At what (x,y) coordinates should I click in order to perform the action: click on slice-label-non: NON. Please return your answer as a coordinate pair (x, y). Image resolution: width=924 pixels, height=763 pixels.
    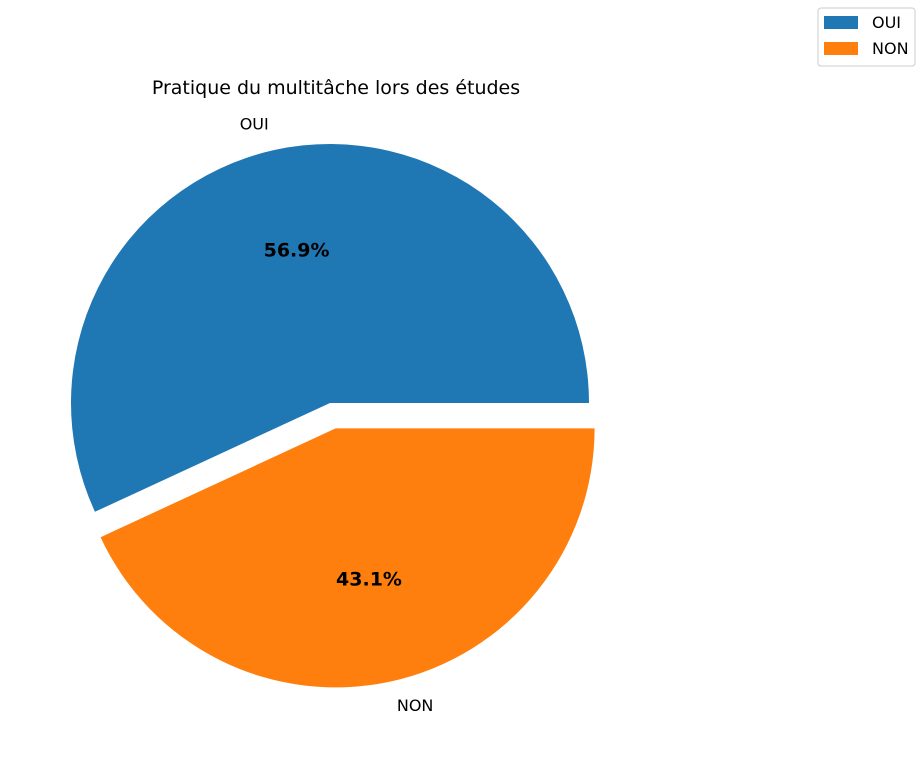
    Looking at the image, I should click on (415, 705).